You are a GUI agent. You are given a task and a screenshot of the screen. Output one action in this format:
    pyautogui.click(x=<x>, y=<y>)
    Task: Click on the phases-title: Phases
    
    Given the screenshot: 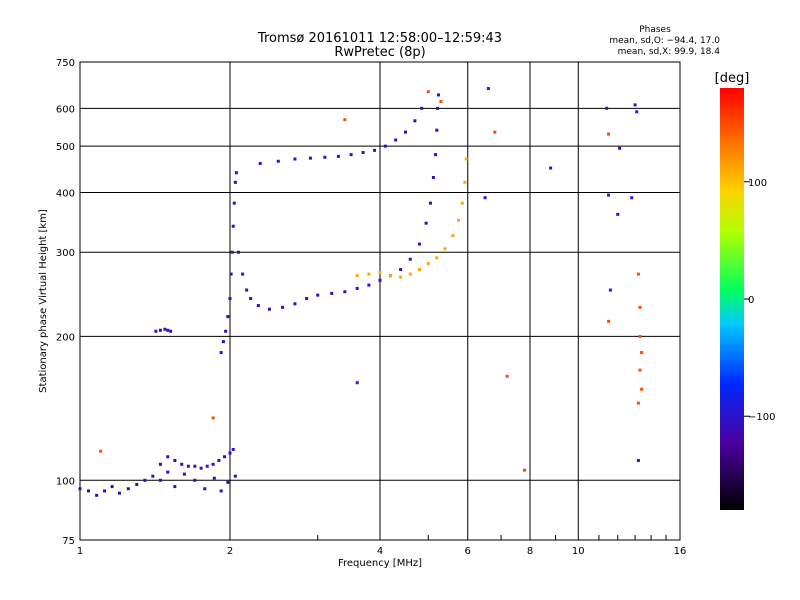 What is the action you would take?
    pyautogui.click(x=655, y=30)
    